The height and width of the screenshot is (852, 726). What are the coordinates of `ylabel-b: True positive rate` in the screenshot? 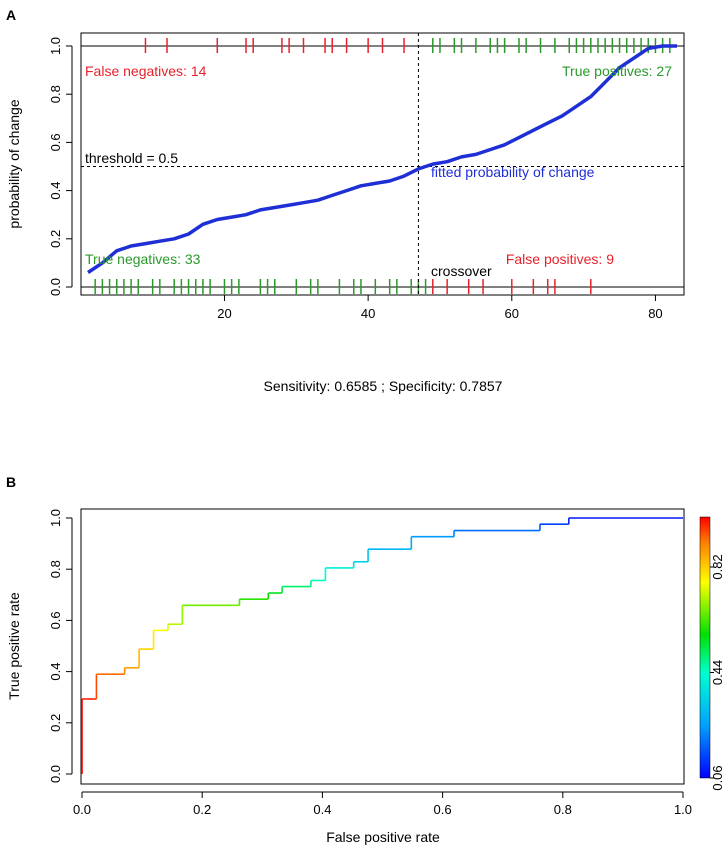 It's located at (14, 646).